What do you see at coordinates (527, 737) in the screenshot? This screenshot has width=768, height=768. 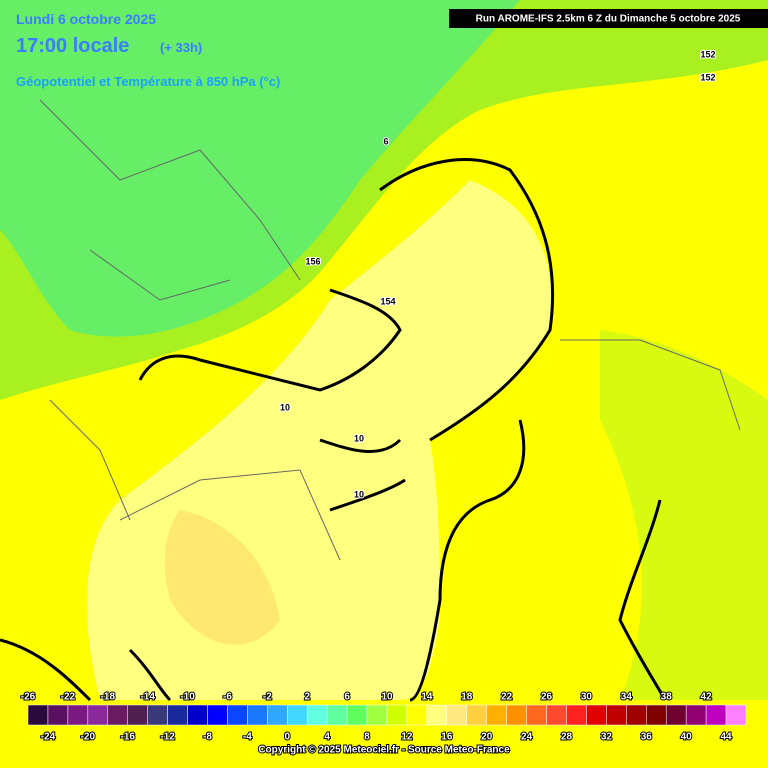 I see `scale-label-bottom: 24` at bounding box center [527, 737].